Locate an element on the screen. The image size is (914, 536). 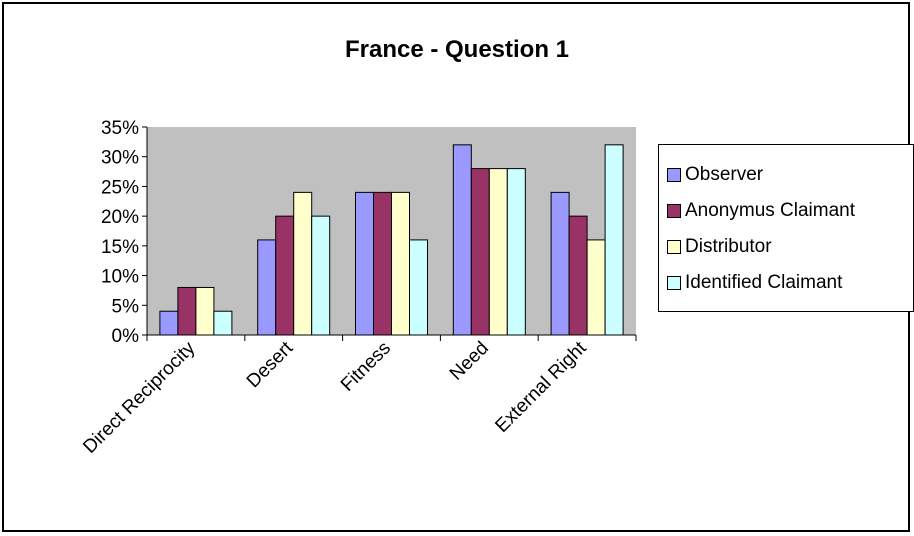
bar-observer-external-right is located at coordinates (560, 263).